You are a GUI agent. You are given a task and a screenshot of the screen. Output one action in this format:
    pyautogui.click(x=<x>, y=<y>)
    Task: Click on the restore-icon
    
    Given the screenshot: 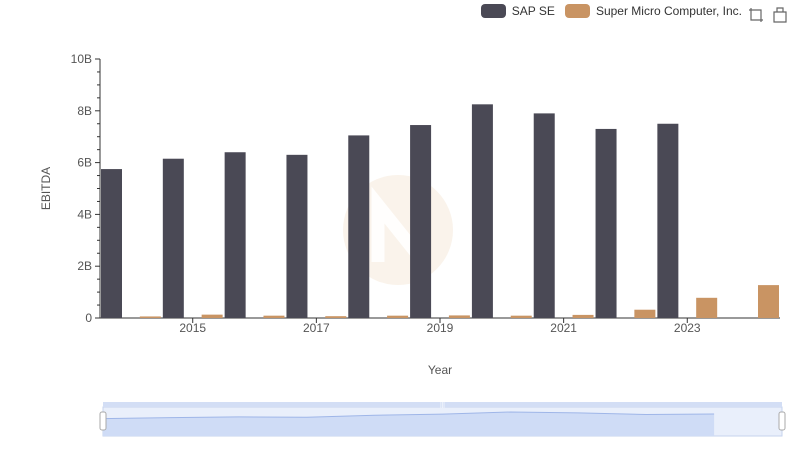 What is the action you would take?
    pyautogui.click(x=780, y=15)
    